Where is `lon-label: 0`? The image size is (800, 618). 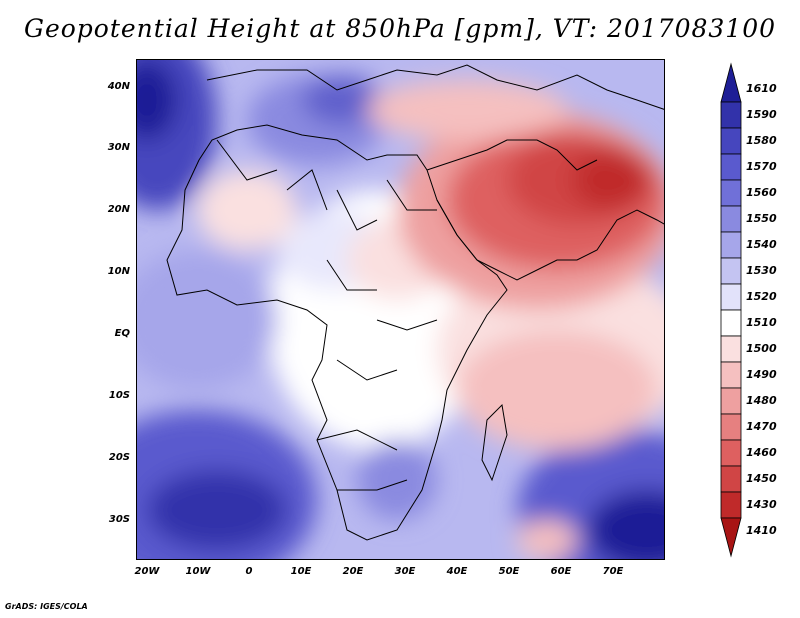
lon-label: 0 is located at coordinates (249, 571).